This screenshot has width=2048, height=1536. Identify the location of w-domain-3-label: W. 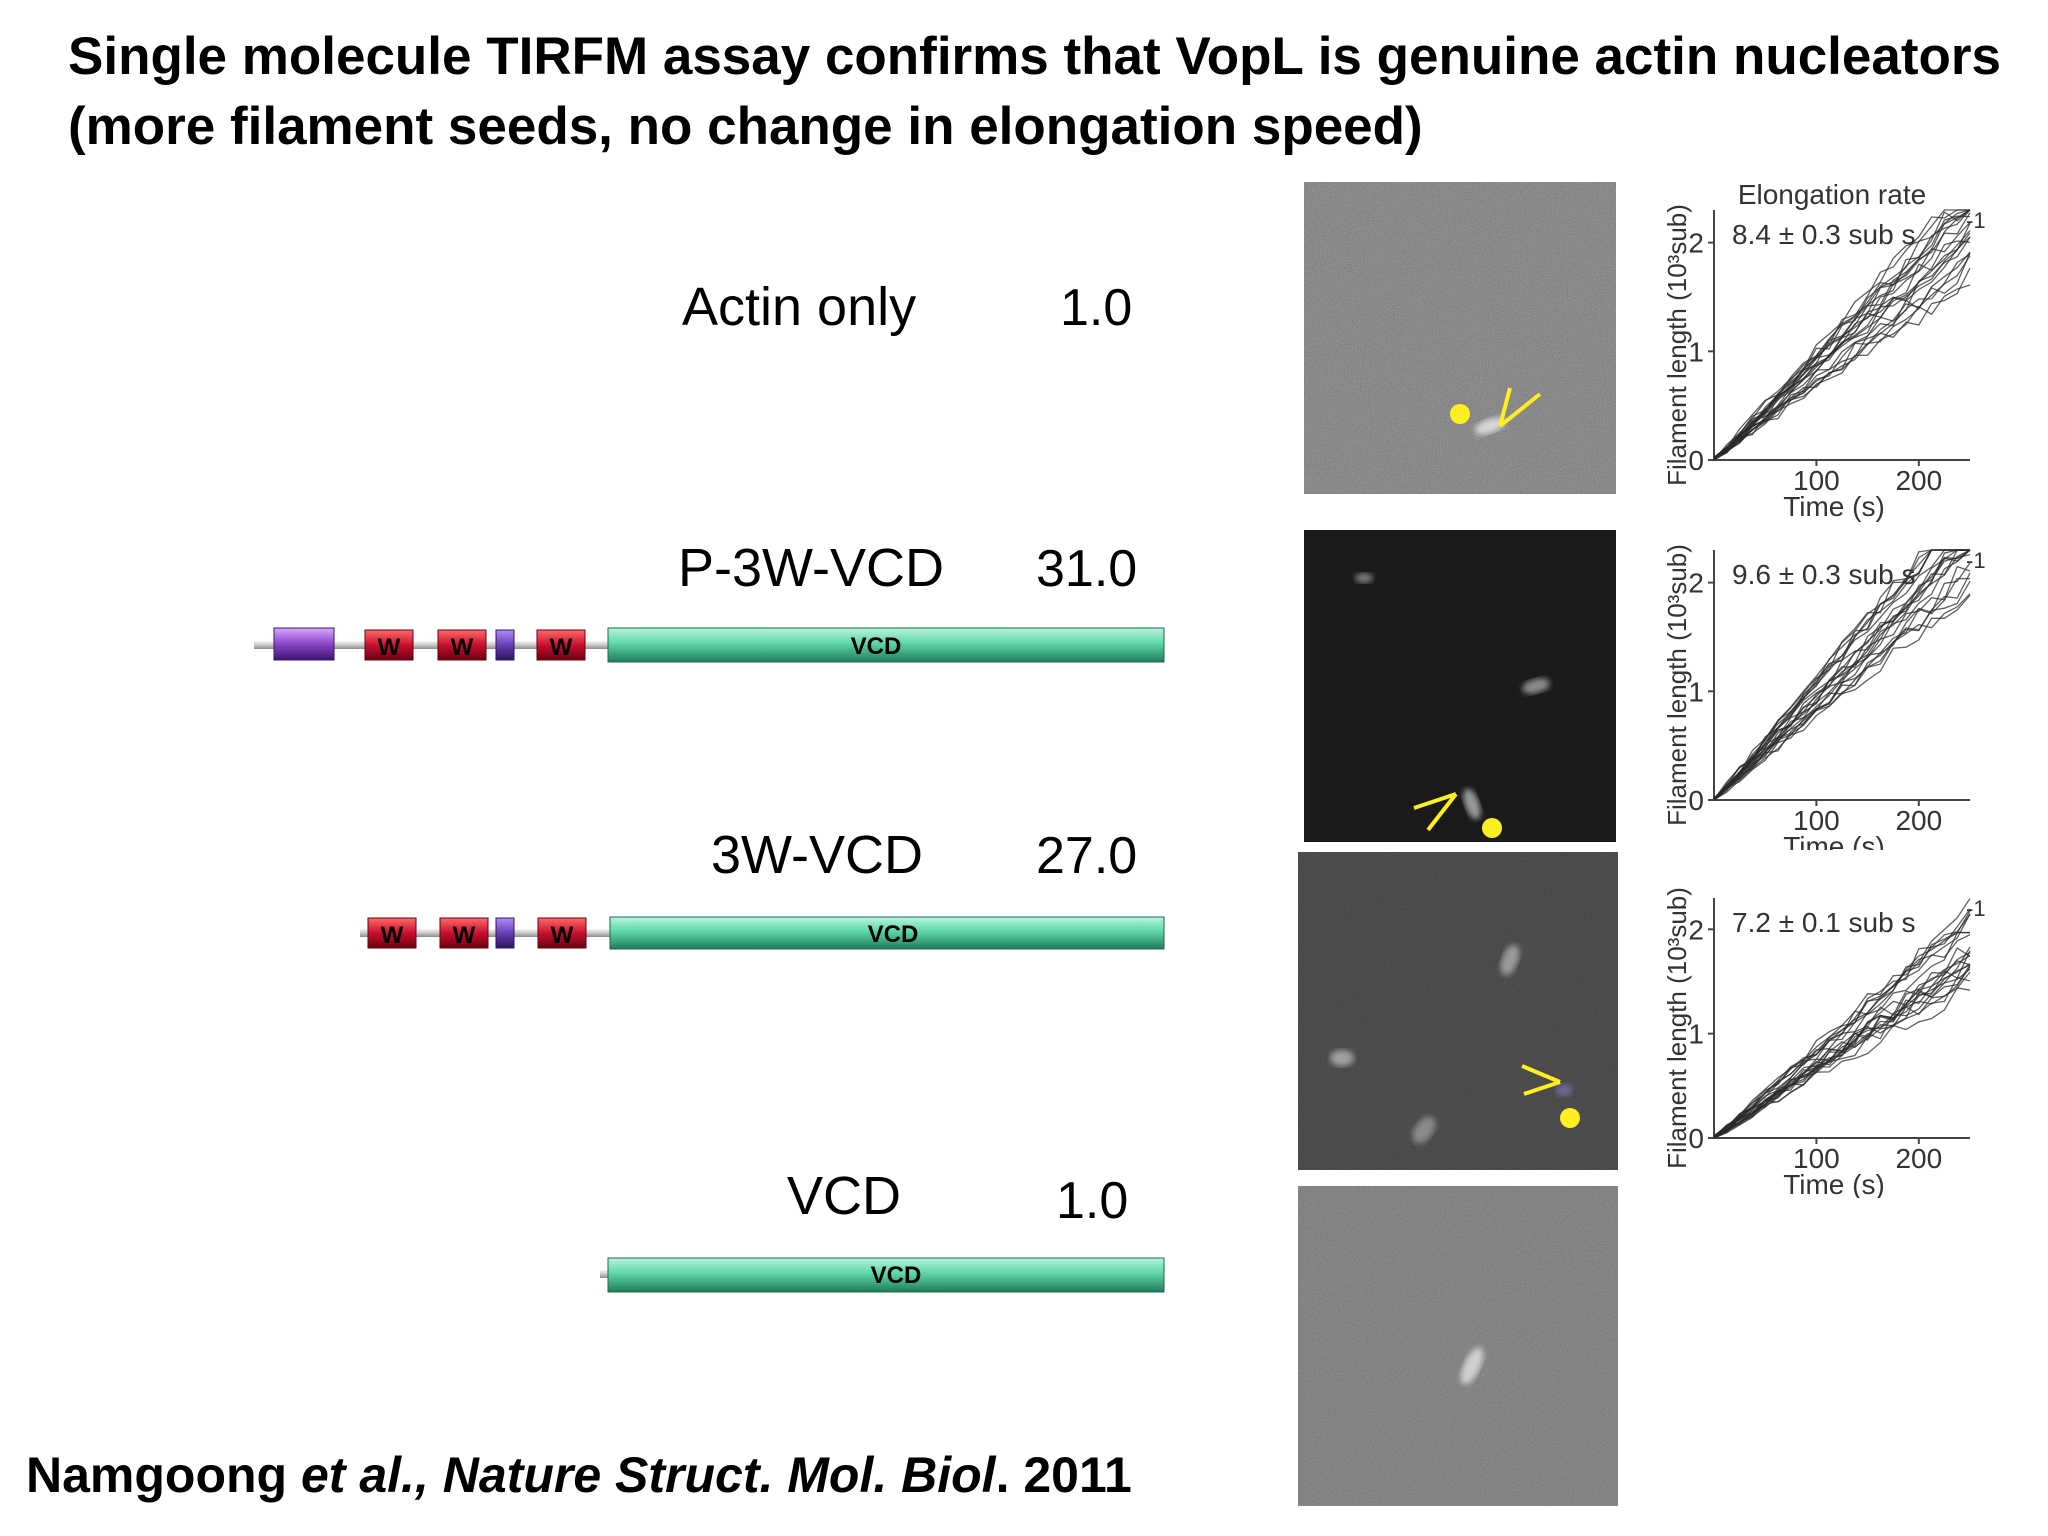
(562, 935).